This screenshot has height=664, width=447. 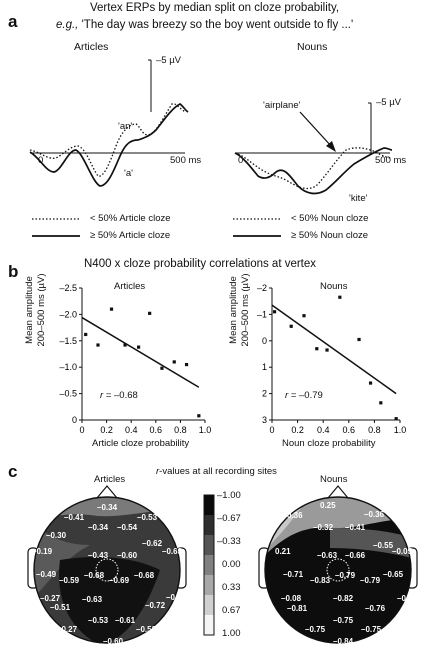 What do you see at coordinates (241, 160) in the screenshot?
I see `nouns-erp-zero-label: 0` at bounding box center [241, 160].